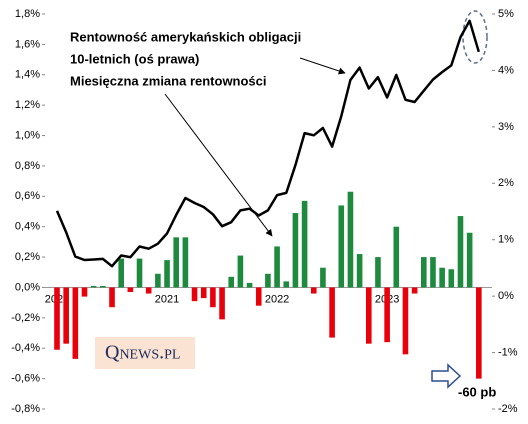 The width and height of the screenshot is (528, 424). I want to click on highlight, so click(475, 37).